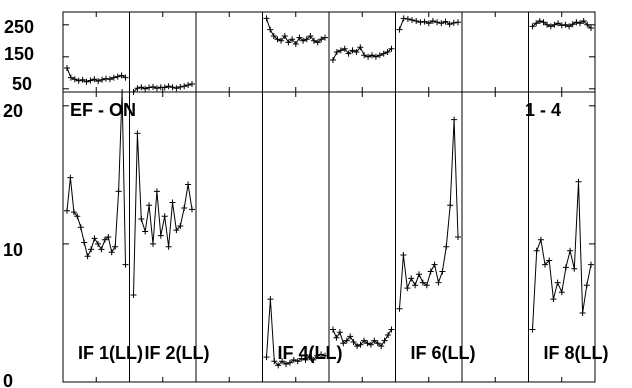 The height and width of the screenshot is (388, 632). Describe the element at coordinates (443, 353) in the screenshot. I see `panel-label: IF 6(LL)` at that location.